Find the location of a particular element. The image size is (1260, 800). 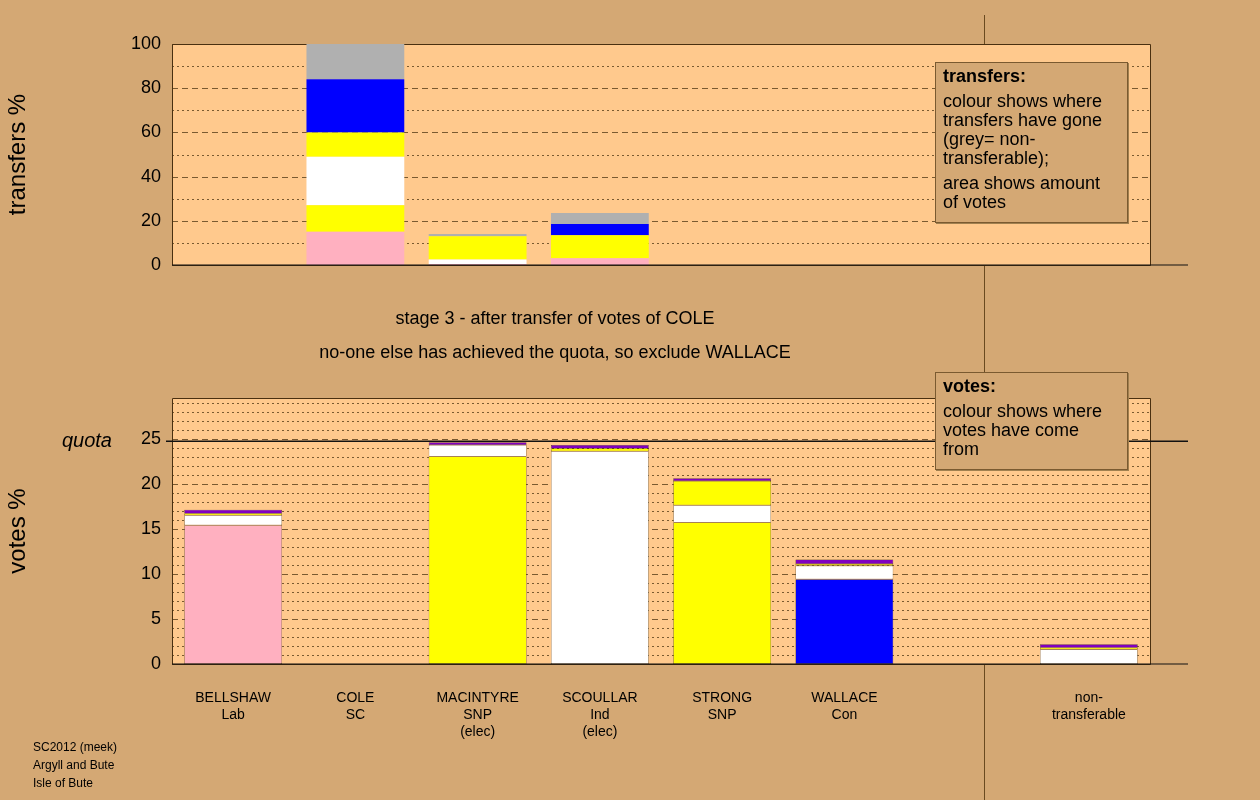

x-tick-label: non- transferable is located at coordinates (1089, 706).